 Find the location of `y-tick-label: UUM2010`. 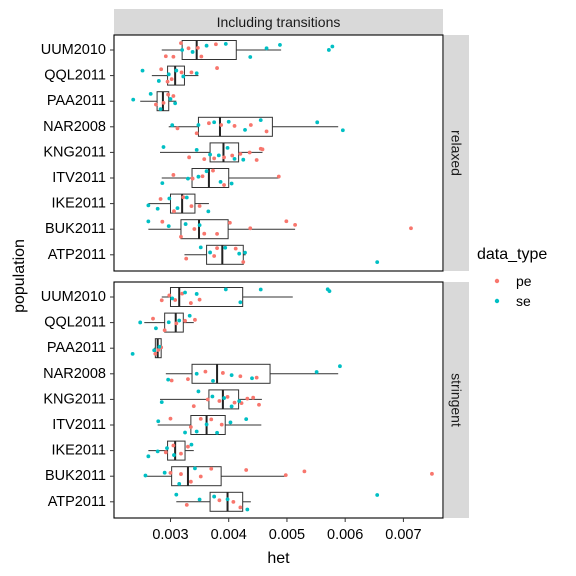

y-tick-label: UUM2010 is located at coordinates (73, 297).